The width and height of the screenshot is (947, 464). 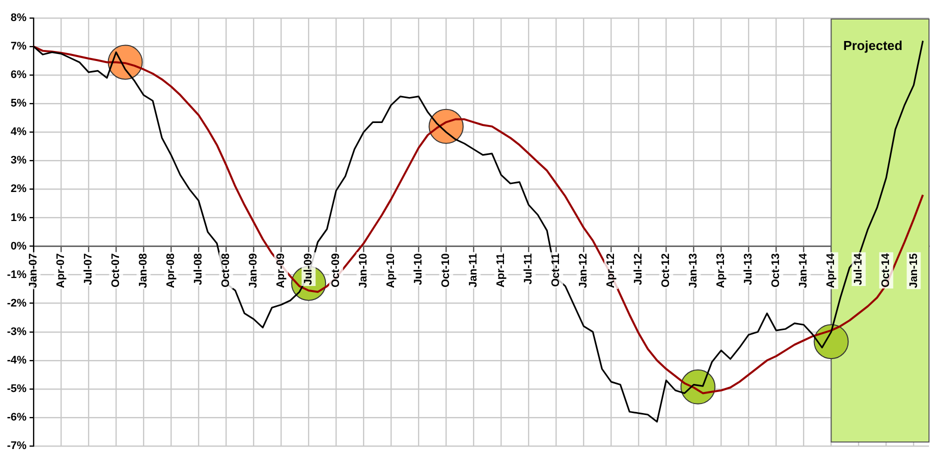 What do you see at coordinates (418, 269) in the screenshot?
I see `x-tick-label: Jul-10` at bounding box center [418, 269].